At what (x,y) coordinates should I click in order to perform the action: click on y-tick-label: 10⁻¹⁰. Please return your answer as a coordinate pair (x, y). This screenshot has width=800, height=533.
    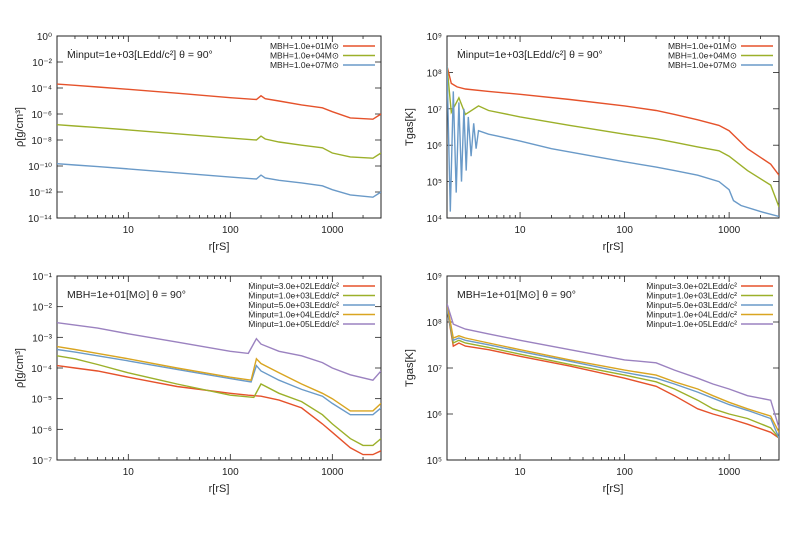
    Looking at the image, I should click on (40, 167).